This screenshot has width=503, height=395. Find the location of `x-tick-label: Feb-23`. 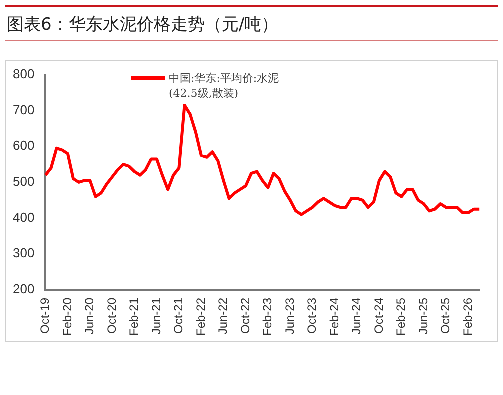

x-tick-label: Feb-23 is located at coordinates (267, 317).